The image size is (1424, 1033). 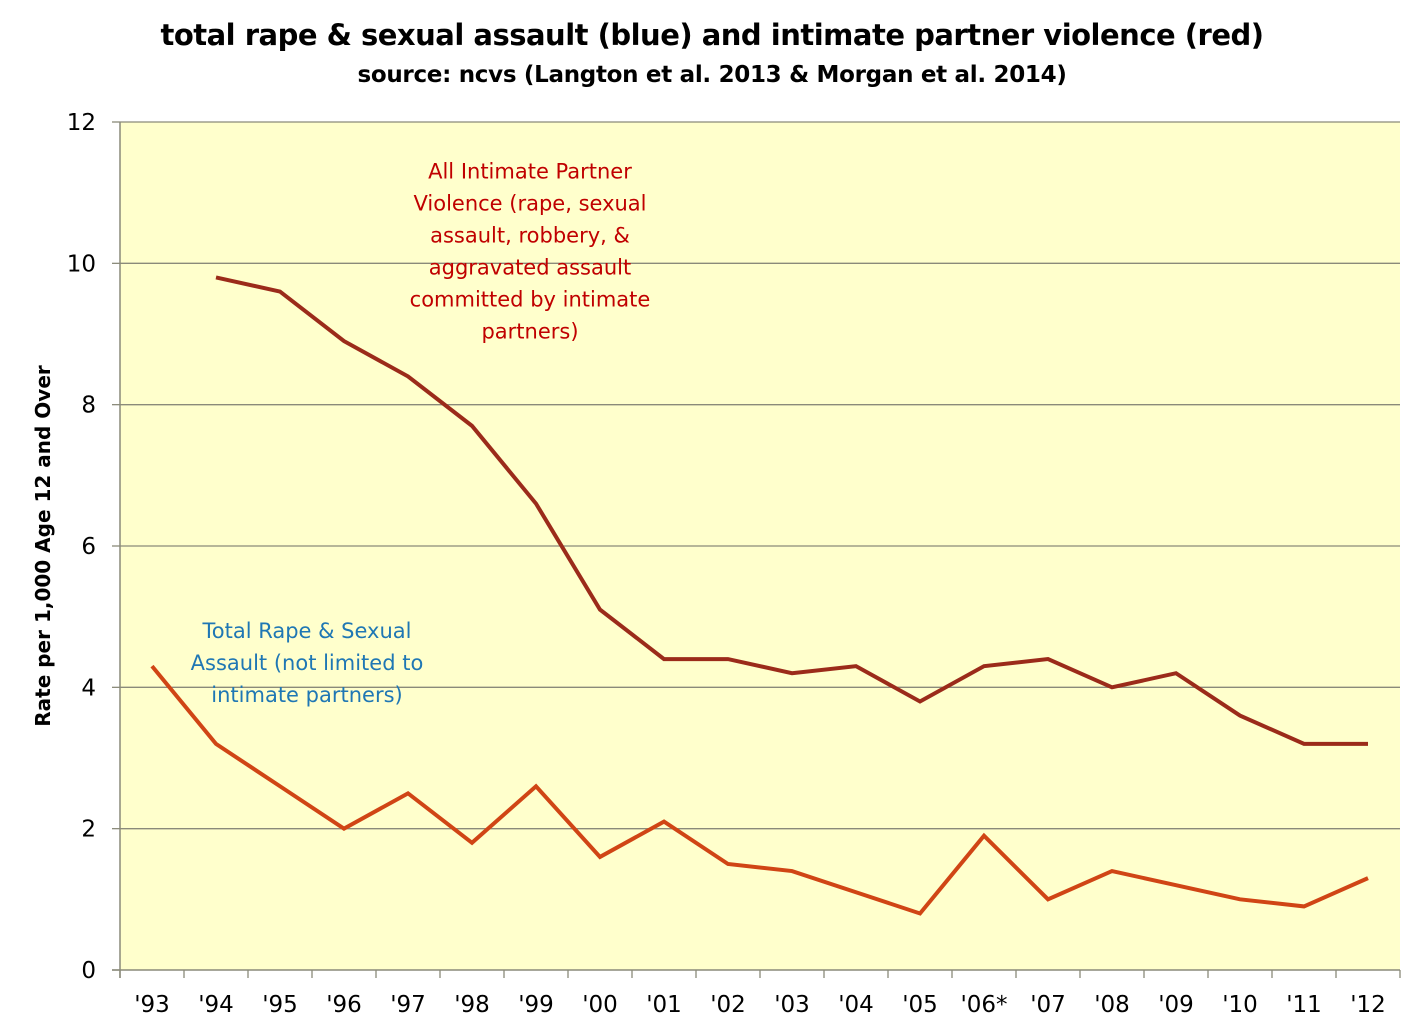 What do you see at coordinates (1048, 1005) in the screenshot?
I see `x-tick-label: '07` at bounding box center [1048, 1005].